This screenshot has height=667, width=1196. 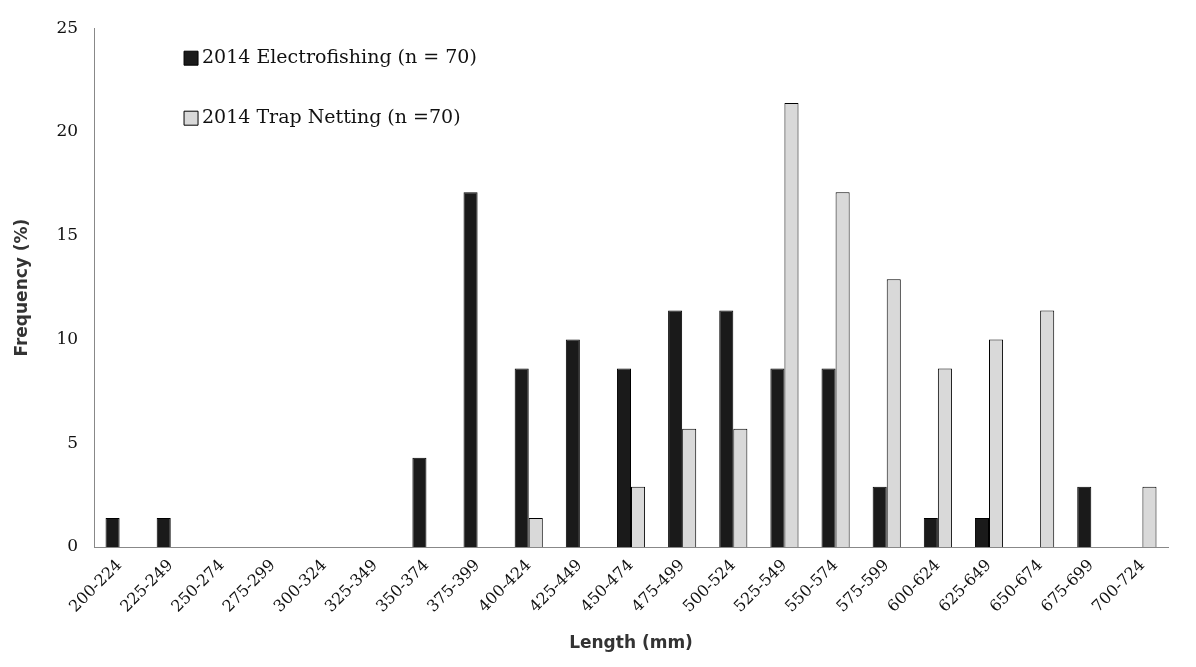 I want to click on x-axis-title: Length (mm), so click(x=631, y=642).